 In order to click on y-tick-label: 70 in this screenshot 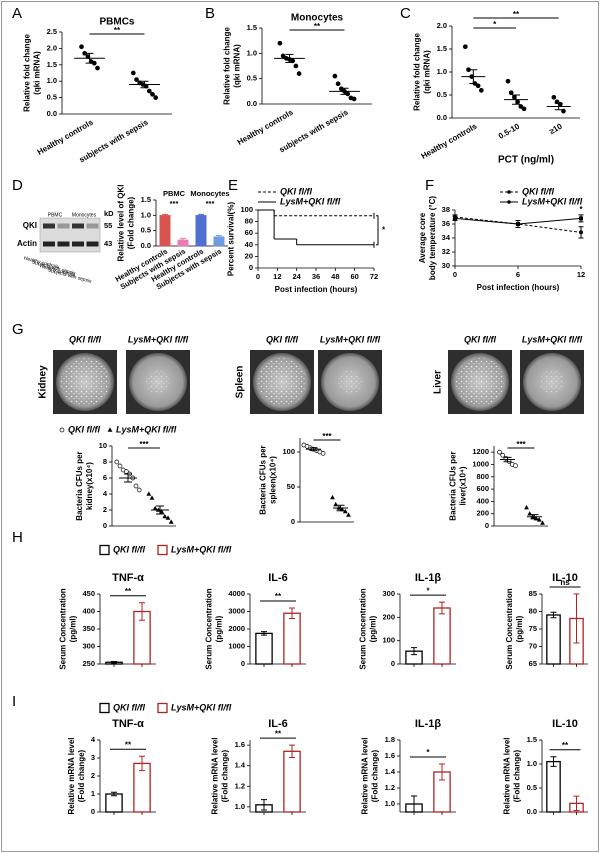, I will do `click(533, 645)`.